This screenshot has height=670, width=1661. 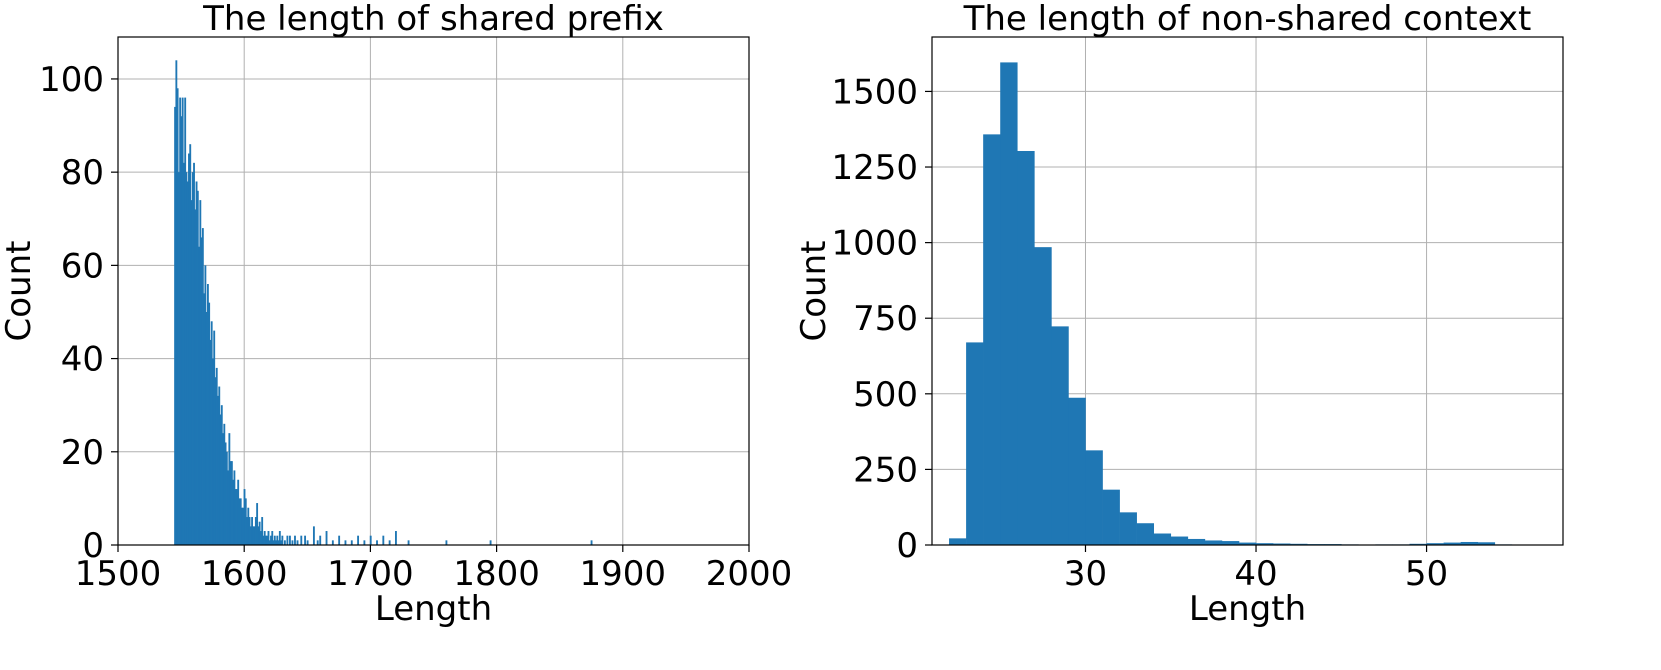 What do you see at coordinates (244, 574) in the screenshot?
I see `x-tick-label: 1600` at bounding box center [244, 574].